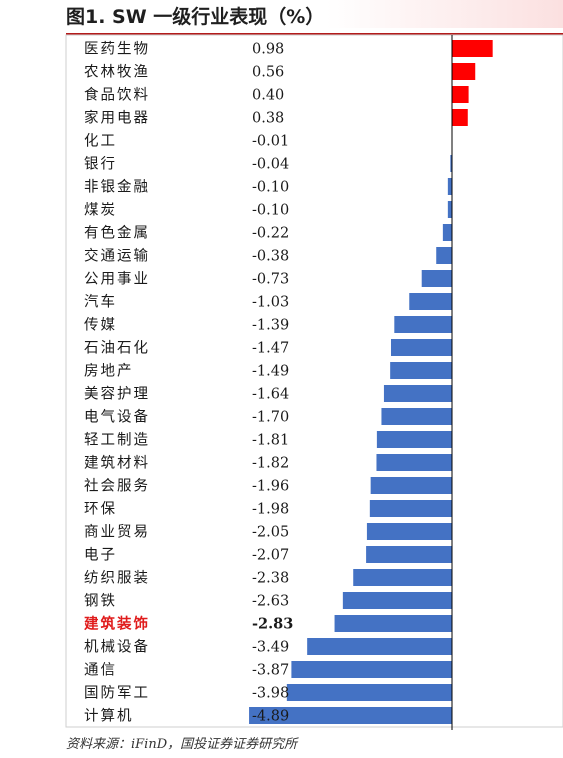  What do you see at coordinates (270, 510) in the screenshot?
I see `value-label: -1.98` at bounding box center [270, 510].